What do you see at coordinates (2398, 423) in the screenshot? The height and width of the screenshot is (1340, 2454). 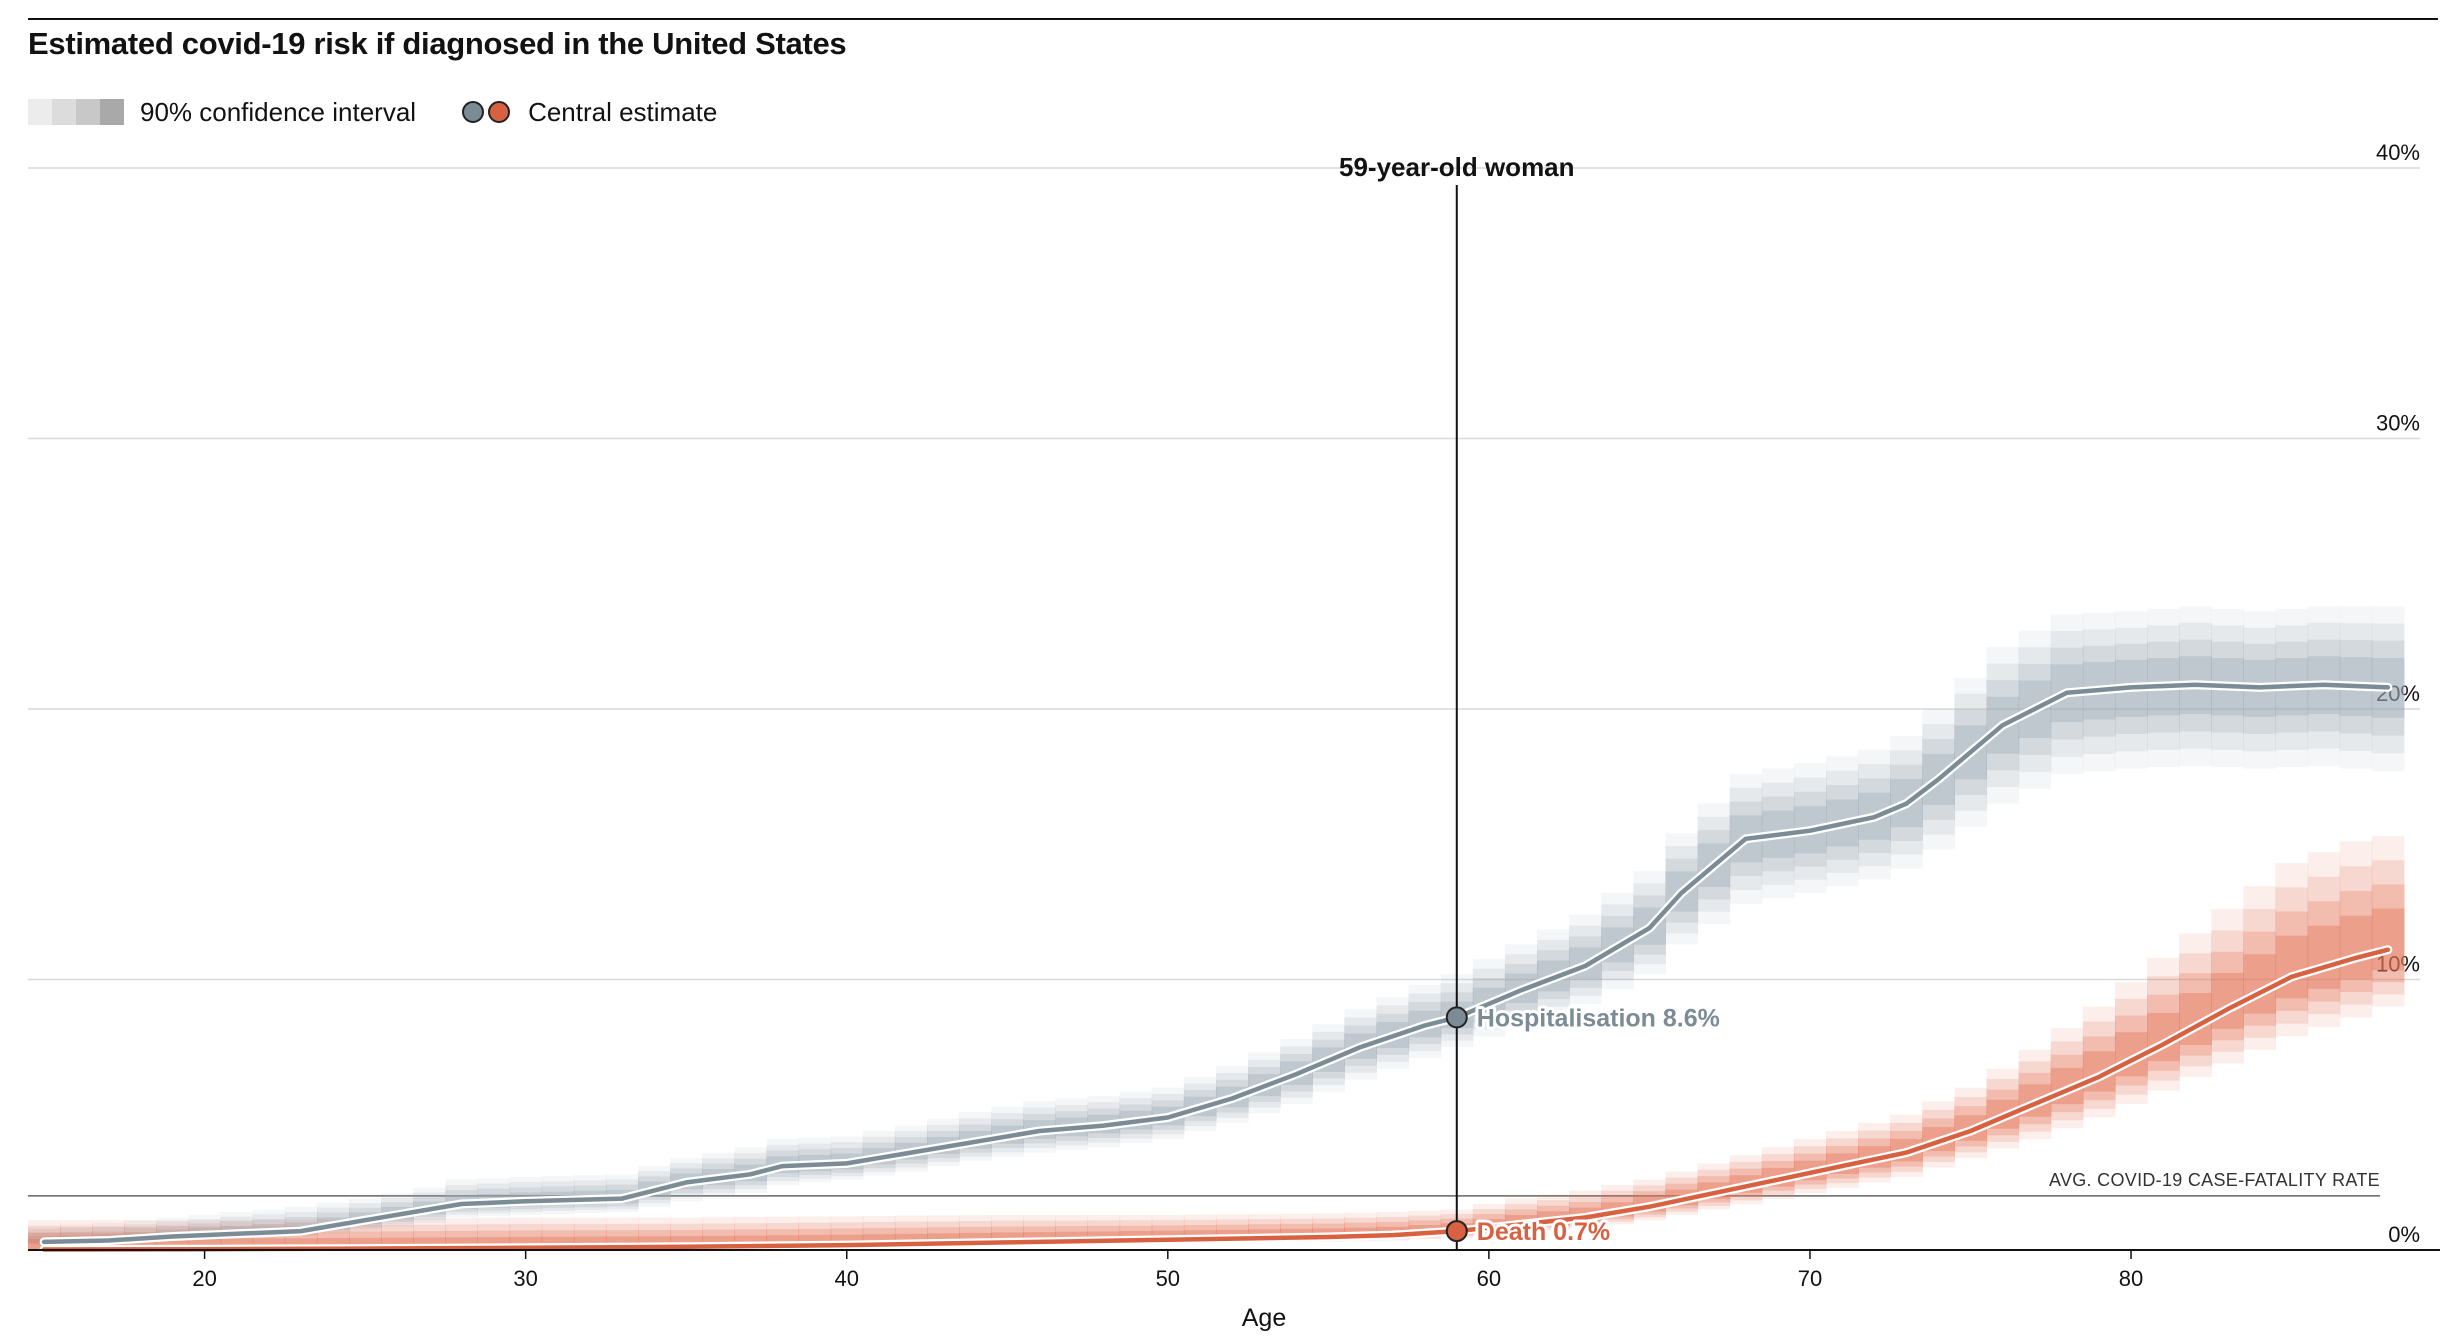 I see `y-tick-label: 30%` at bounding box center [2398, 423].